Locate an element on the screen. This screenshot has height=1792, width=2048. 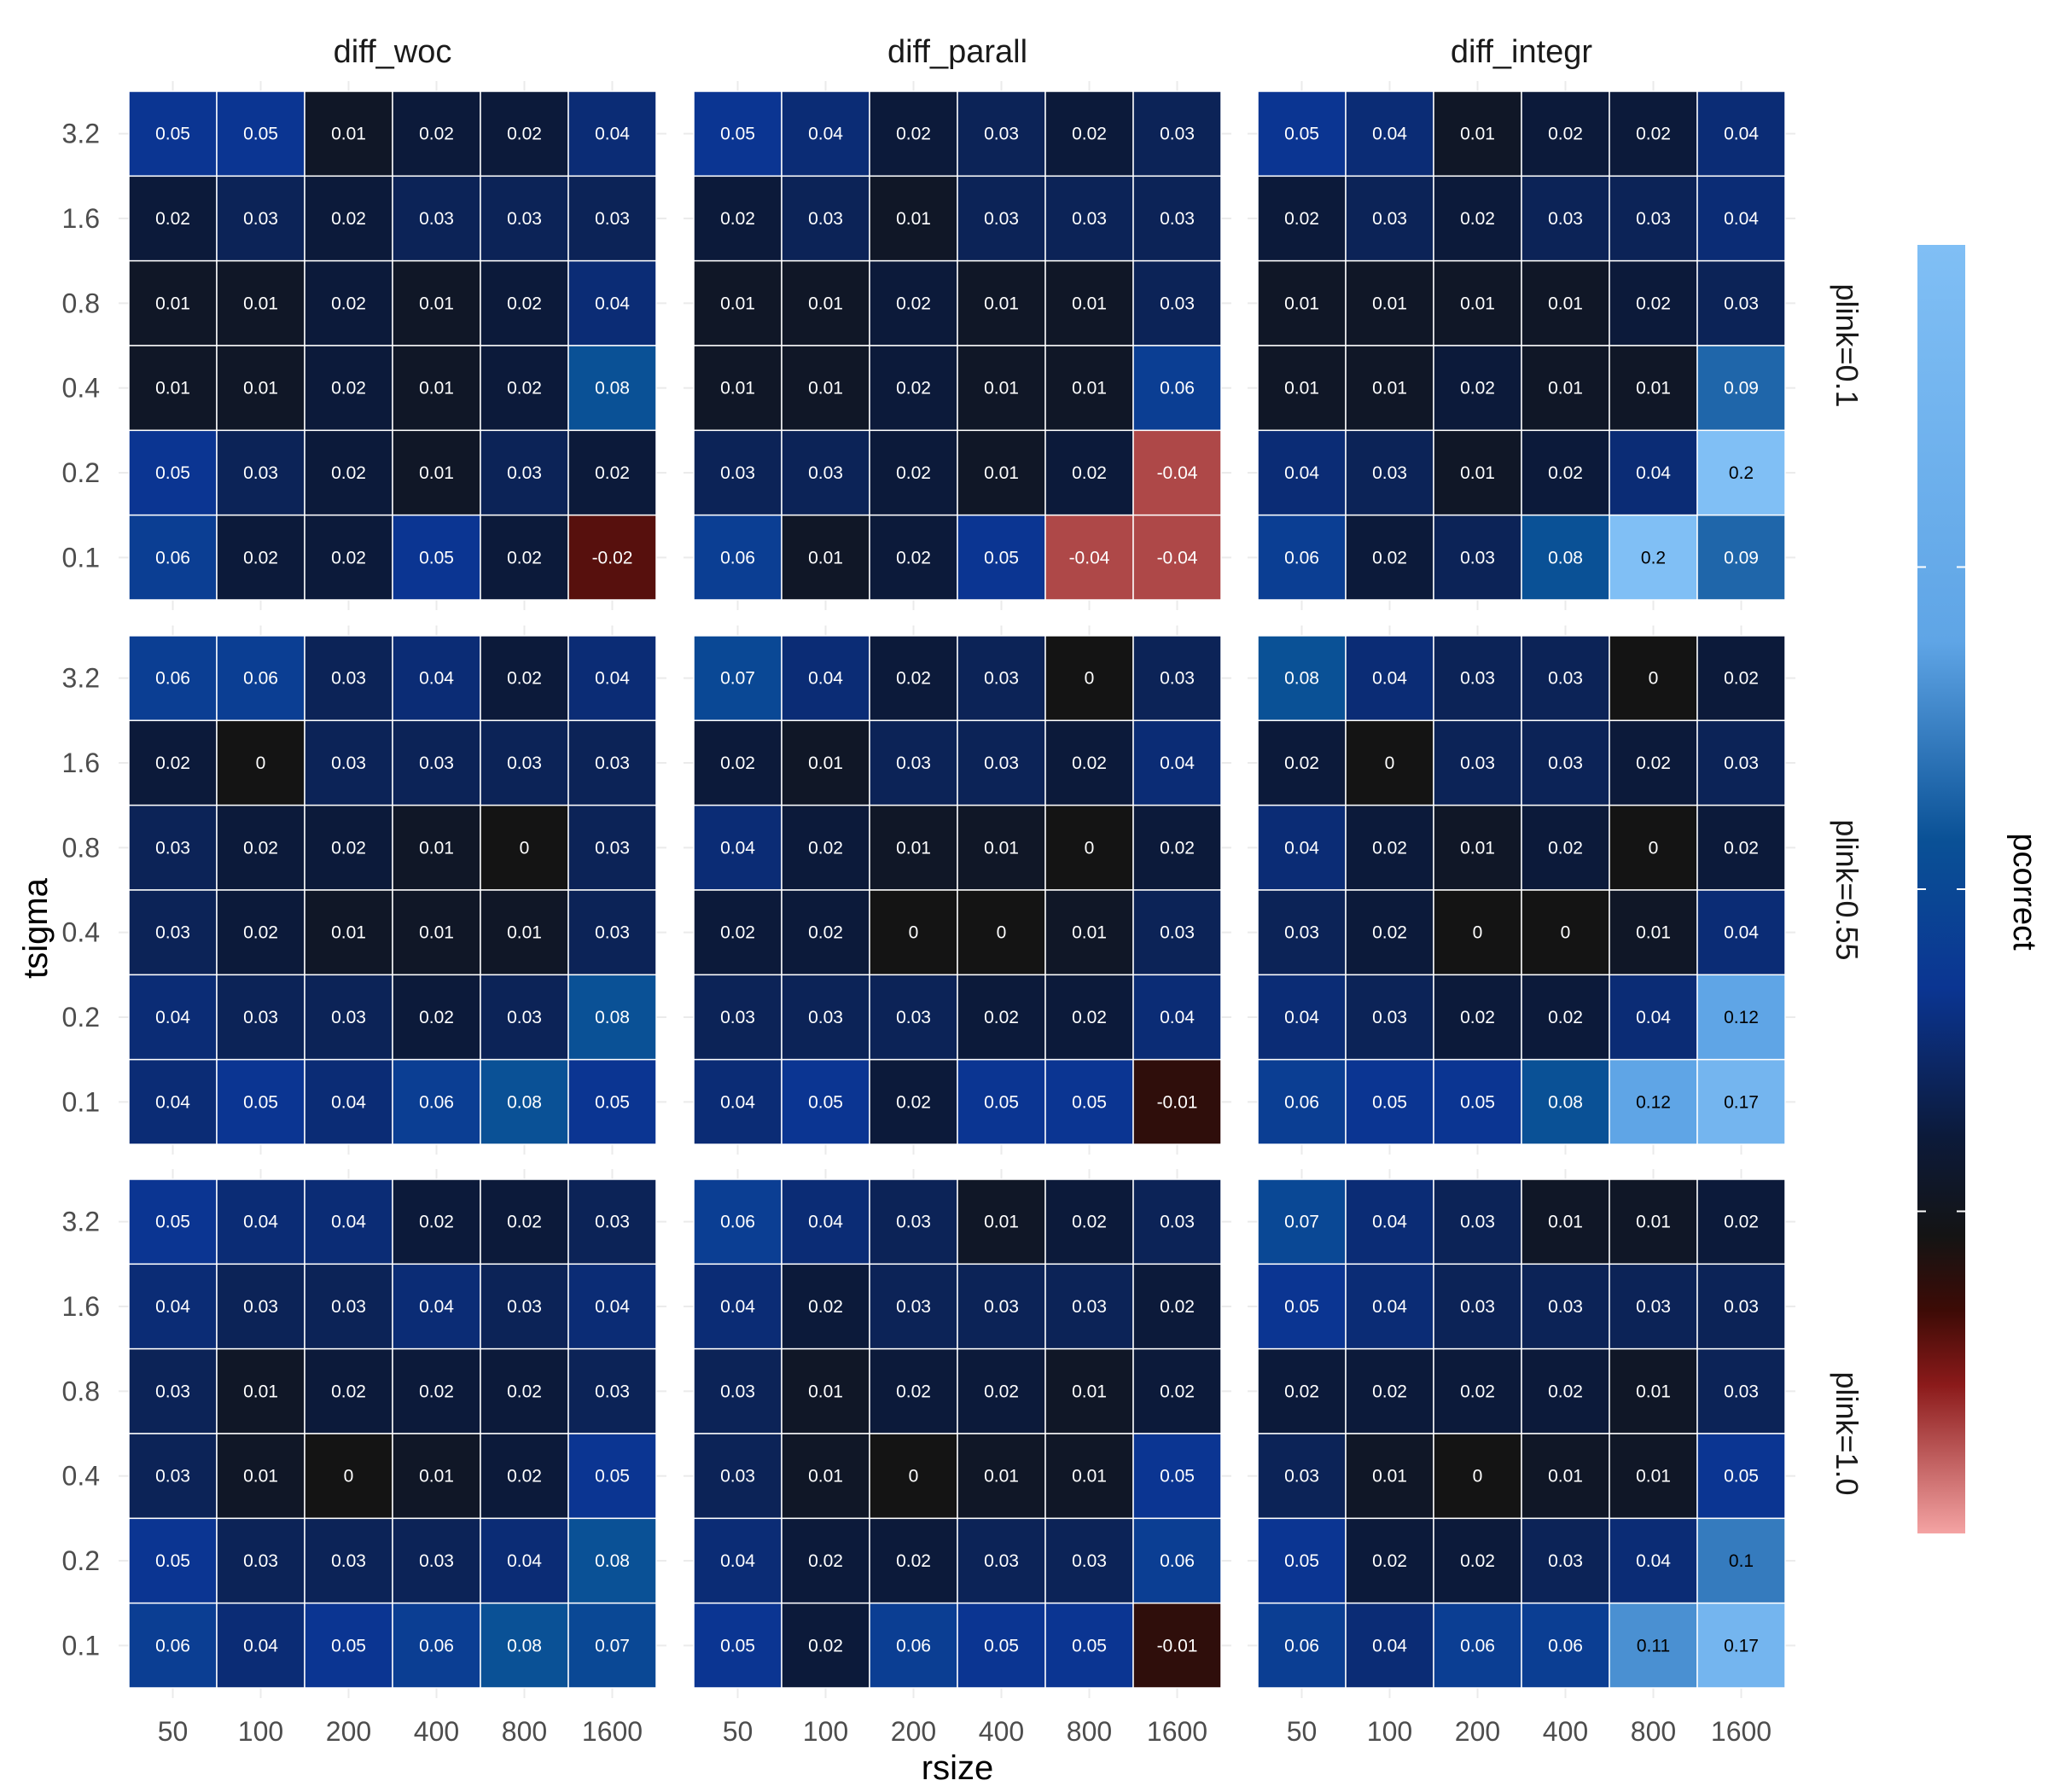
y-tick-label: 0.2 is located at coordinates (81, 1018).